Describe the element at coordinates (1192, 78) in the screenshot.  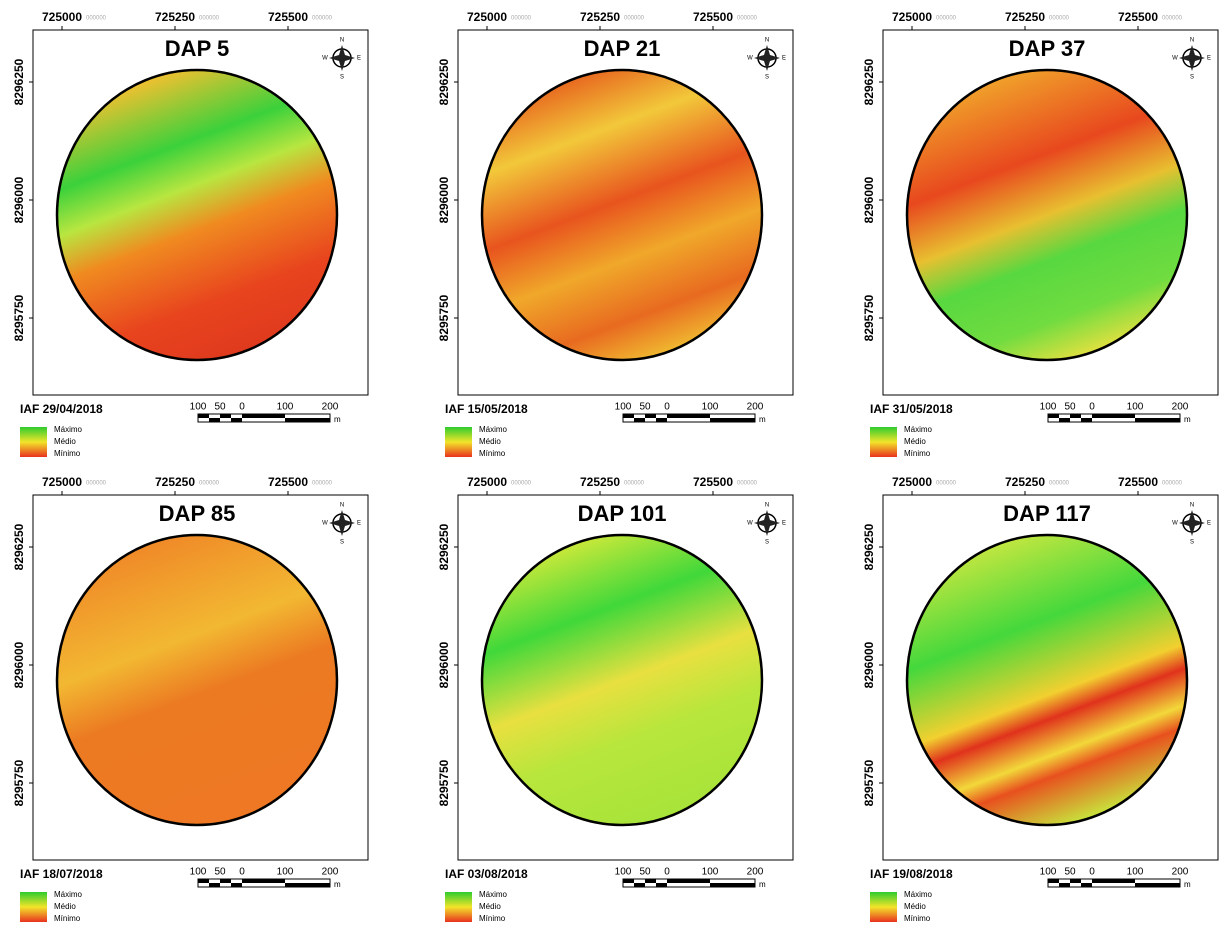
I see `compass-letter: S` at that location.